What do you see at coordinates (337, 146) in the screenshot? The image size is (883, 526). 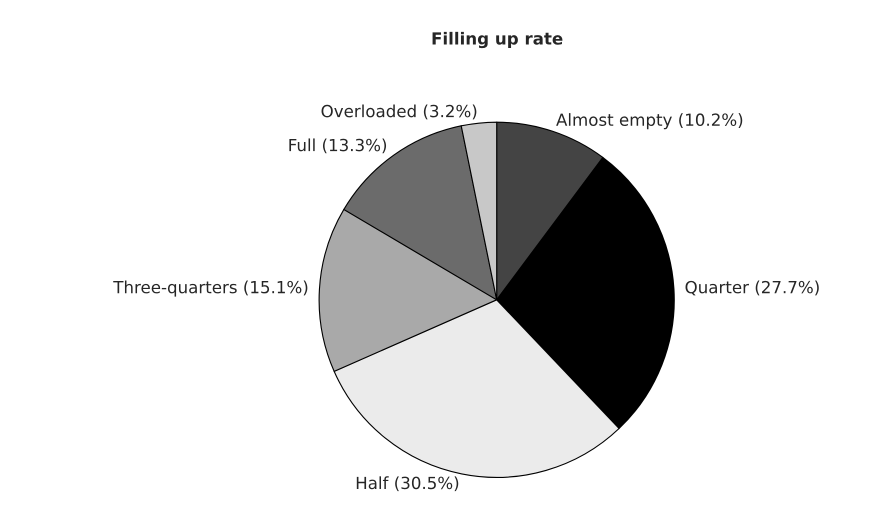 I see `slice-label: Full (13.3%)` at bounding box center [337, 146].